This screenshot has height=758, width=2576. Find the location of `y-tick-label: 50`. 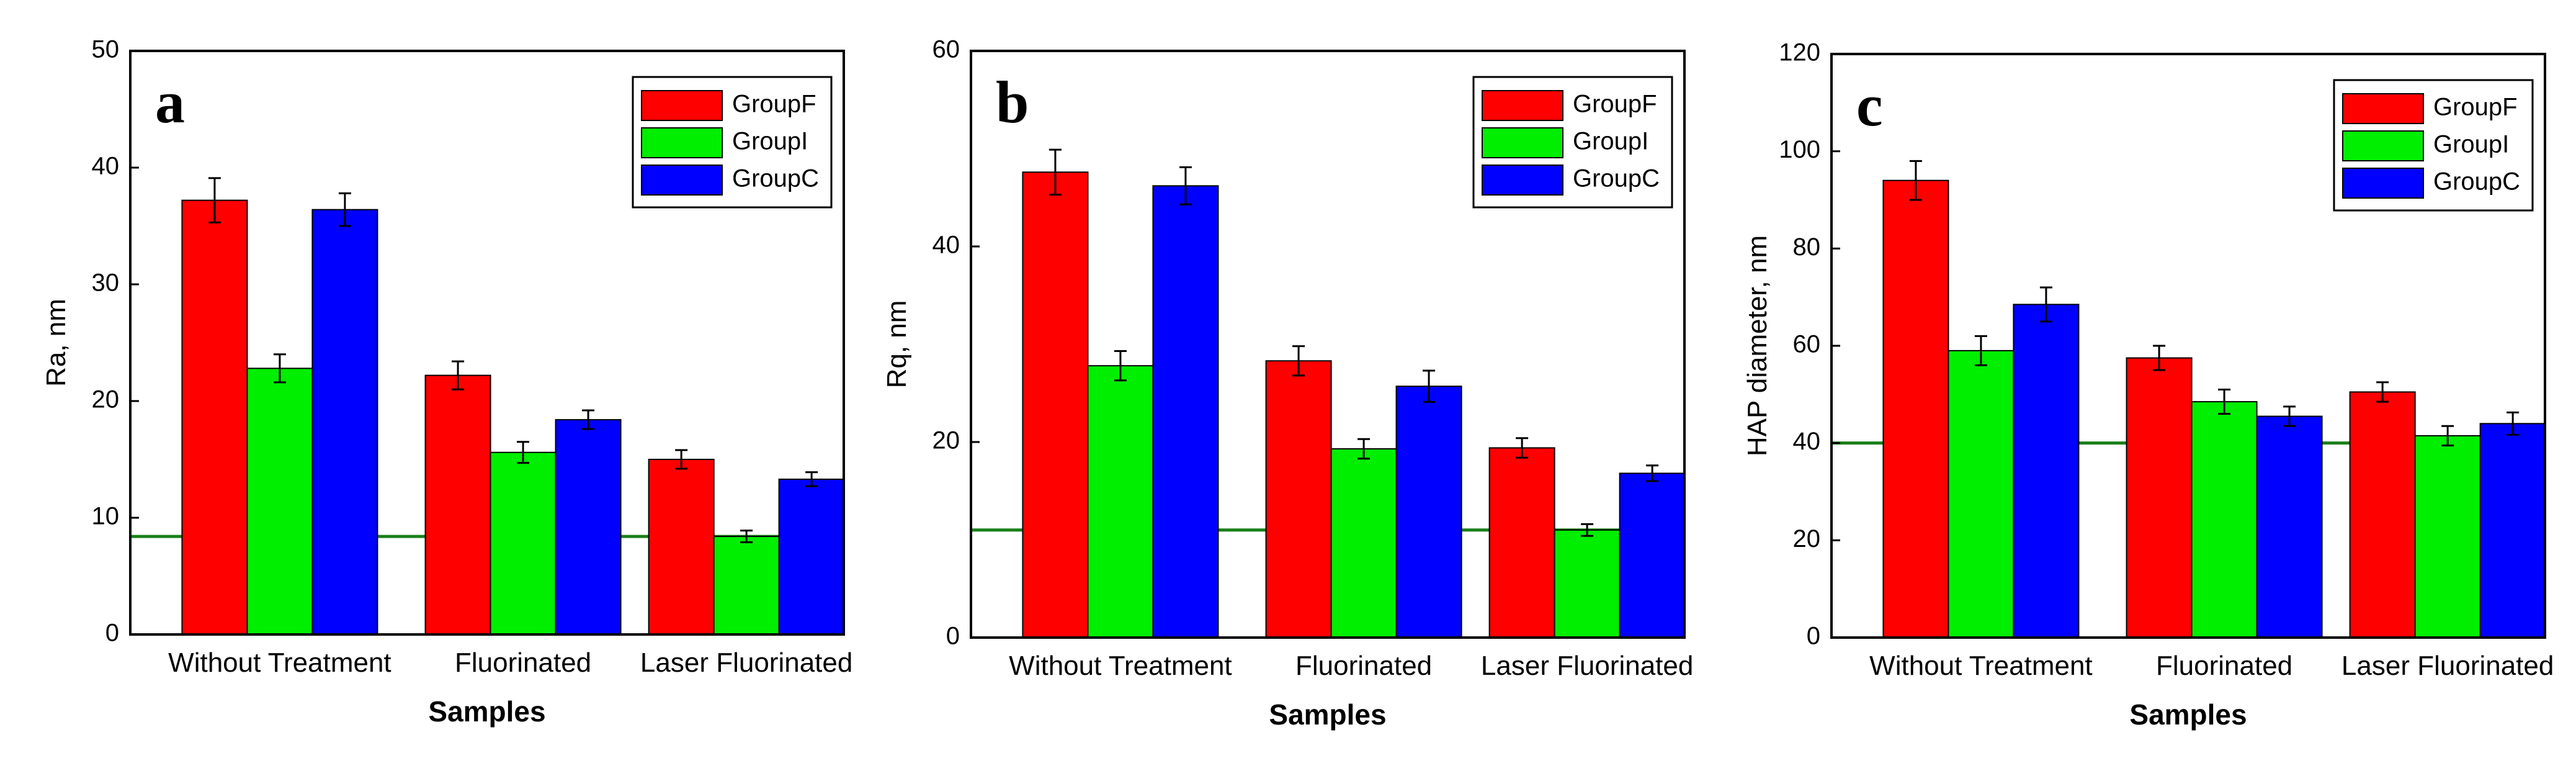

y-tick-label: 50 is located at coordinates (106, 49).